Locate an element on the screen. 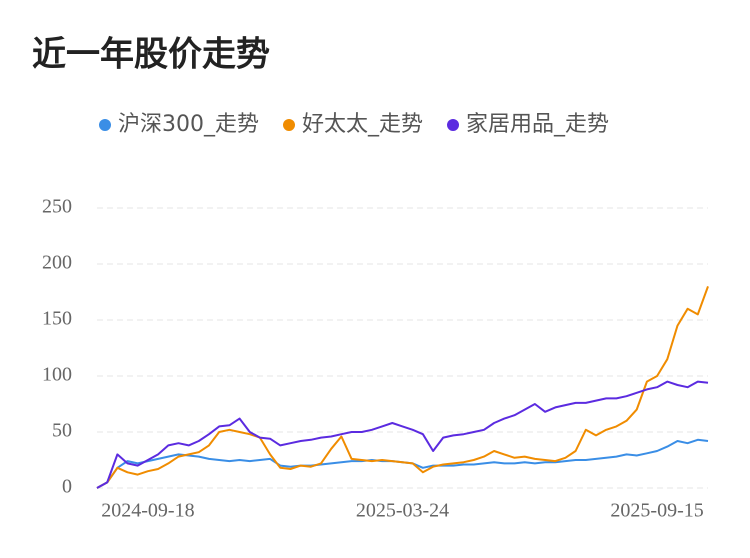 The width and height of the screenshot is (750, 558). series-line is located at coordinates (402, 463).